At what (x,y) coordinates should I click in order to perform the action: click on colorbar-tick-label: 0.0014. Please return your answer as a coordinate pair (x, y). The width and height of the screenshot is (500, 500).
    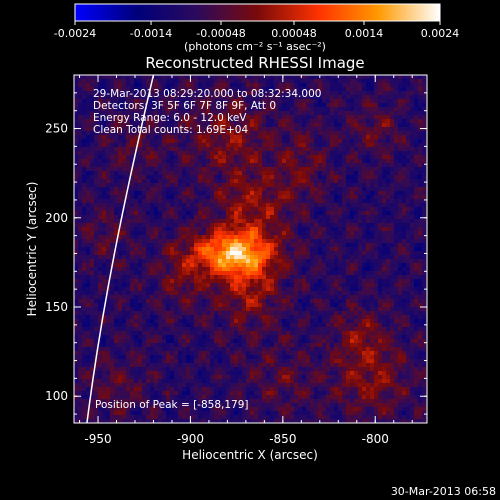
    Looking at the image, I should click on (364, 33).